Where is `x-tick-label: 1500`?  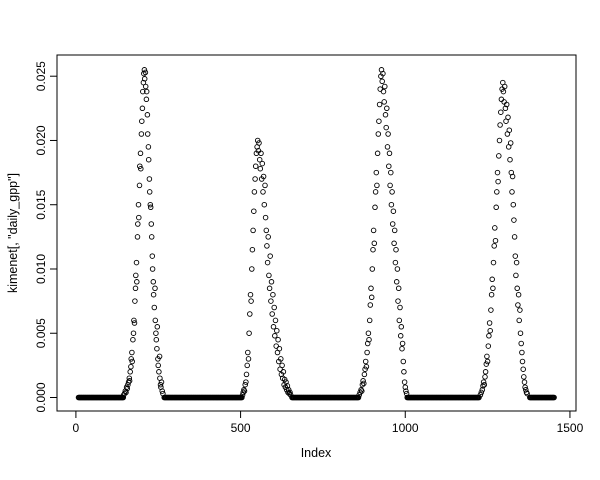
x-tick-label: 1500 is located at coordinates (570, 428).